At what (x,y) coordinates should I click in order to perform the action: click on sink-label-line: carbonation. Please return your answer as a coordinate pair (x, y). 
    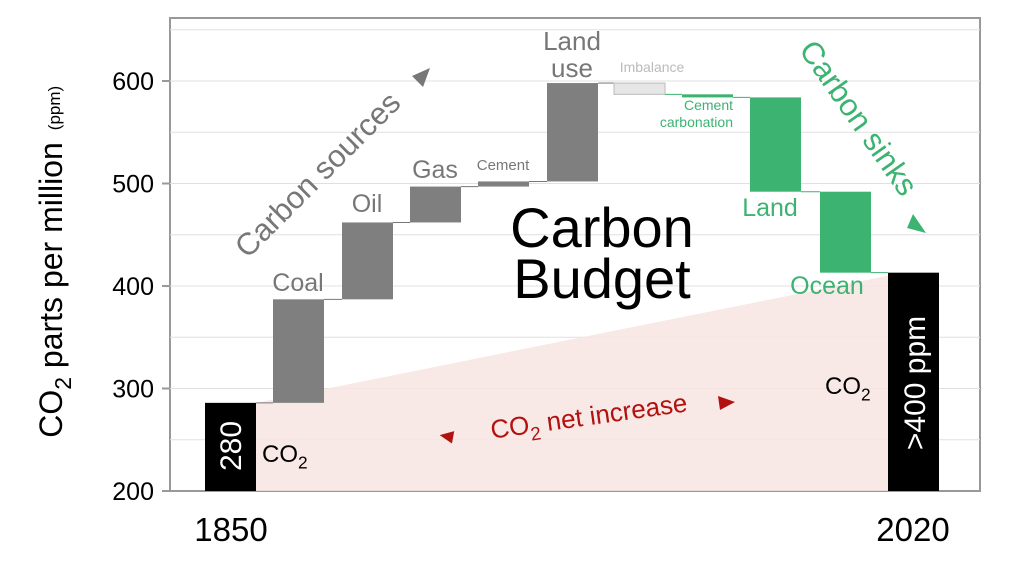
    Looking at the image, I should click on (696, 122).